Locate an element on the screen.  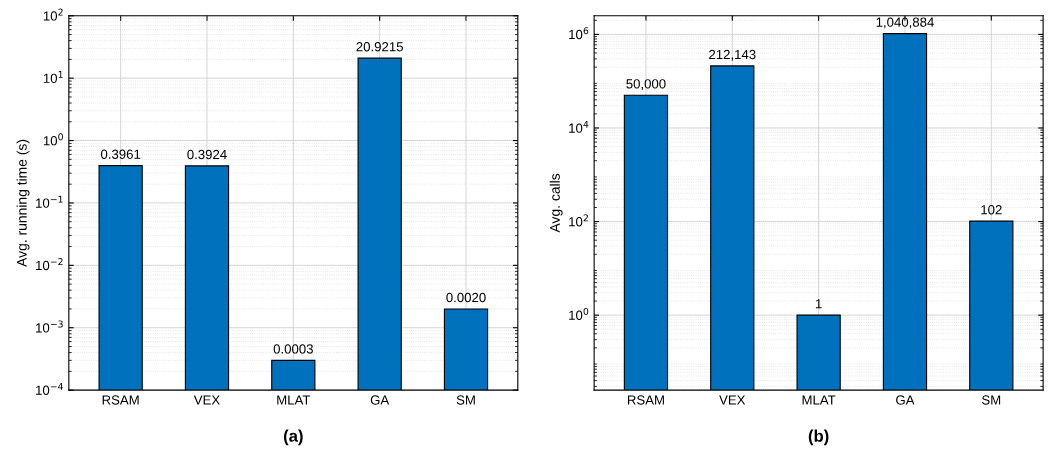
y-tick-label: 10$^{6}$ is located at coordinates (579, 33).